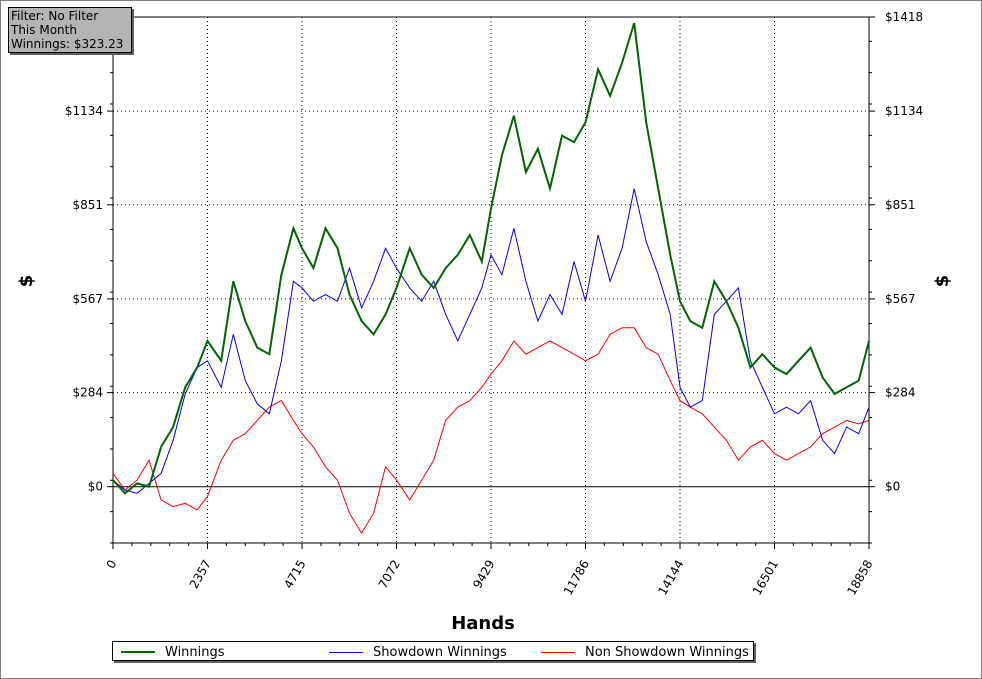  Describe the element at coordinates (892, 487) in the screenshot. I see `y-tick-label-right: $0` at that location.